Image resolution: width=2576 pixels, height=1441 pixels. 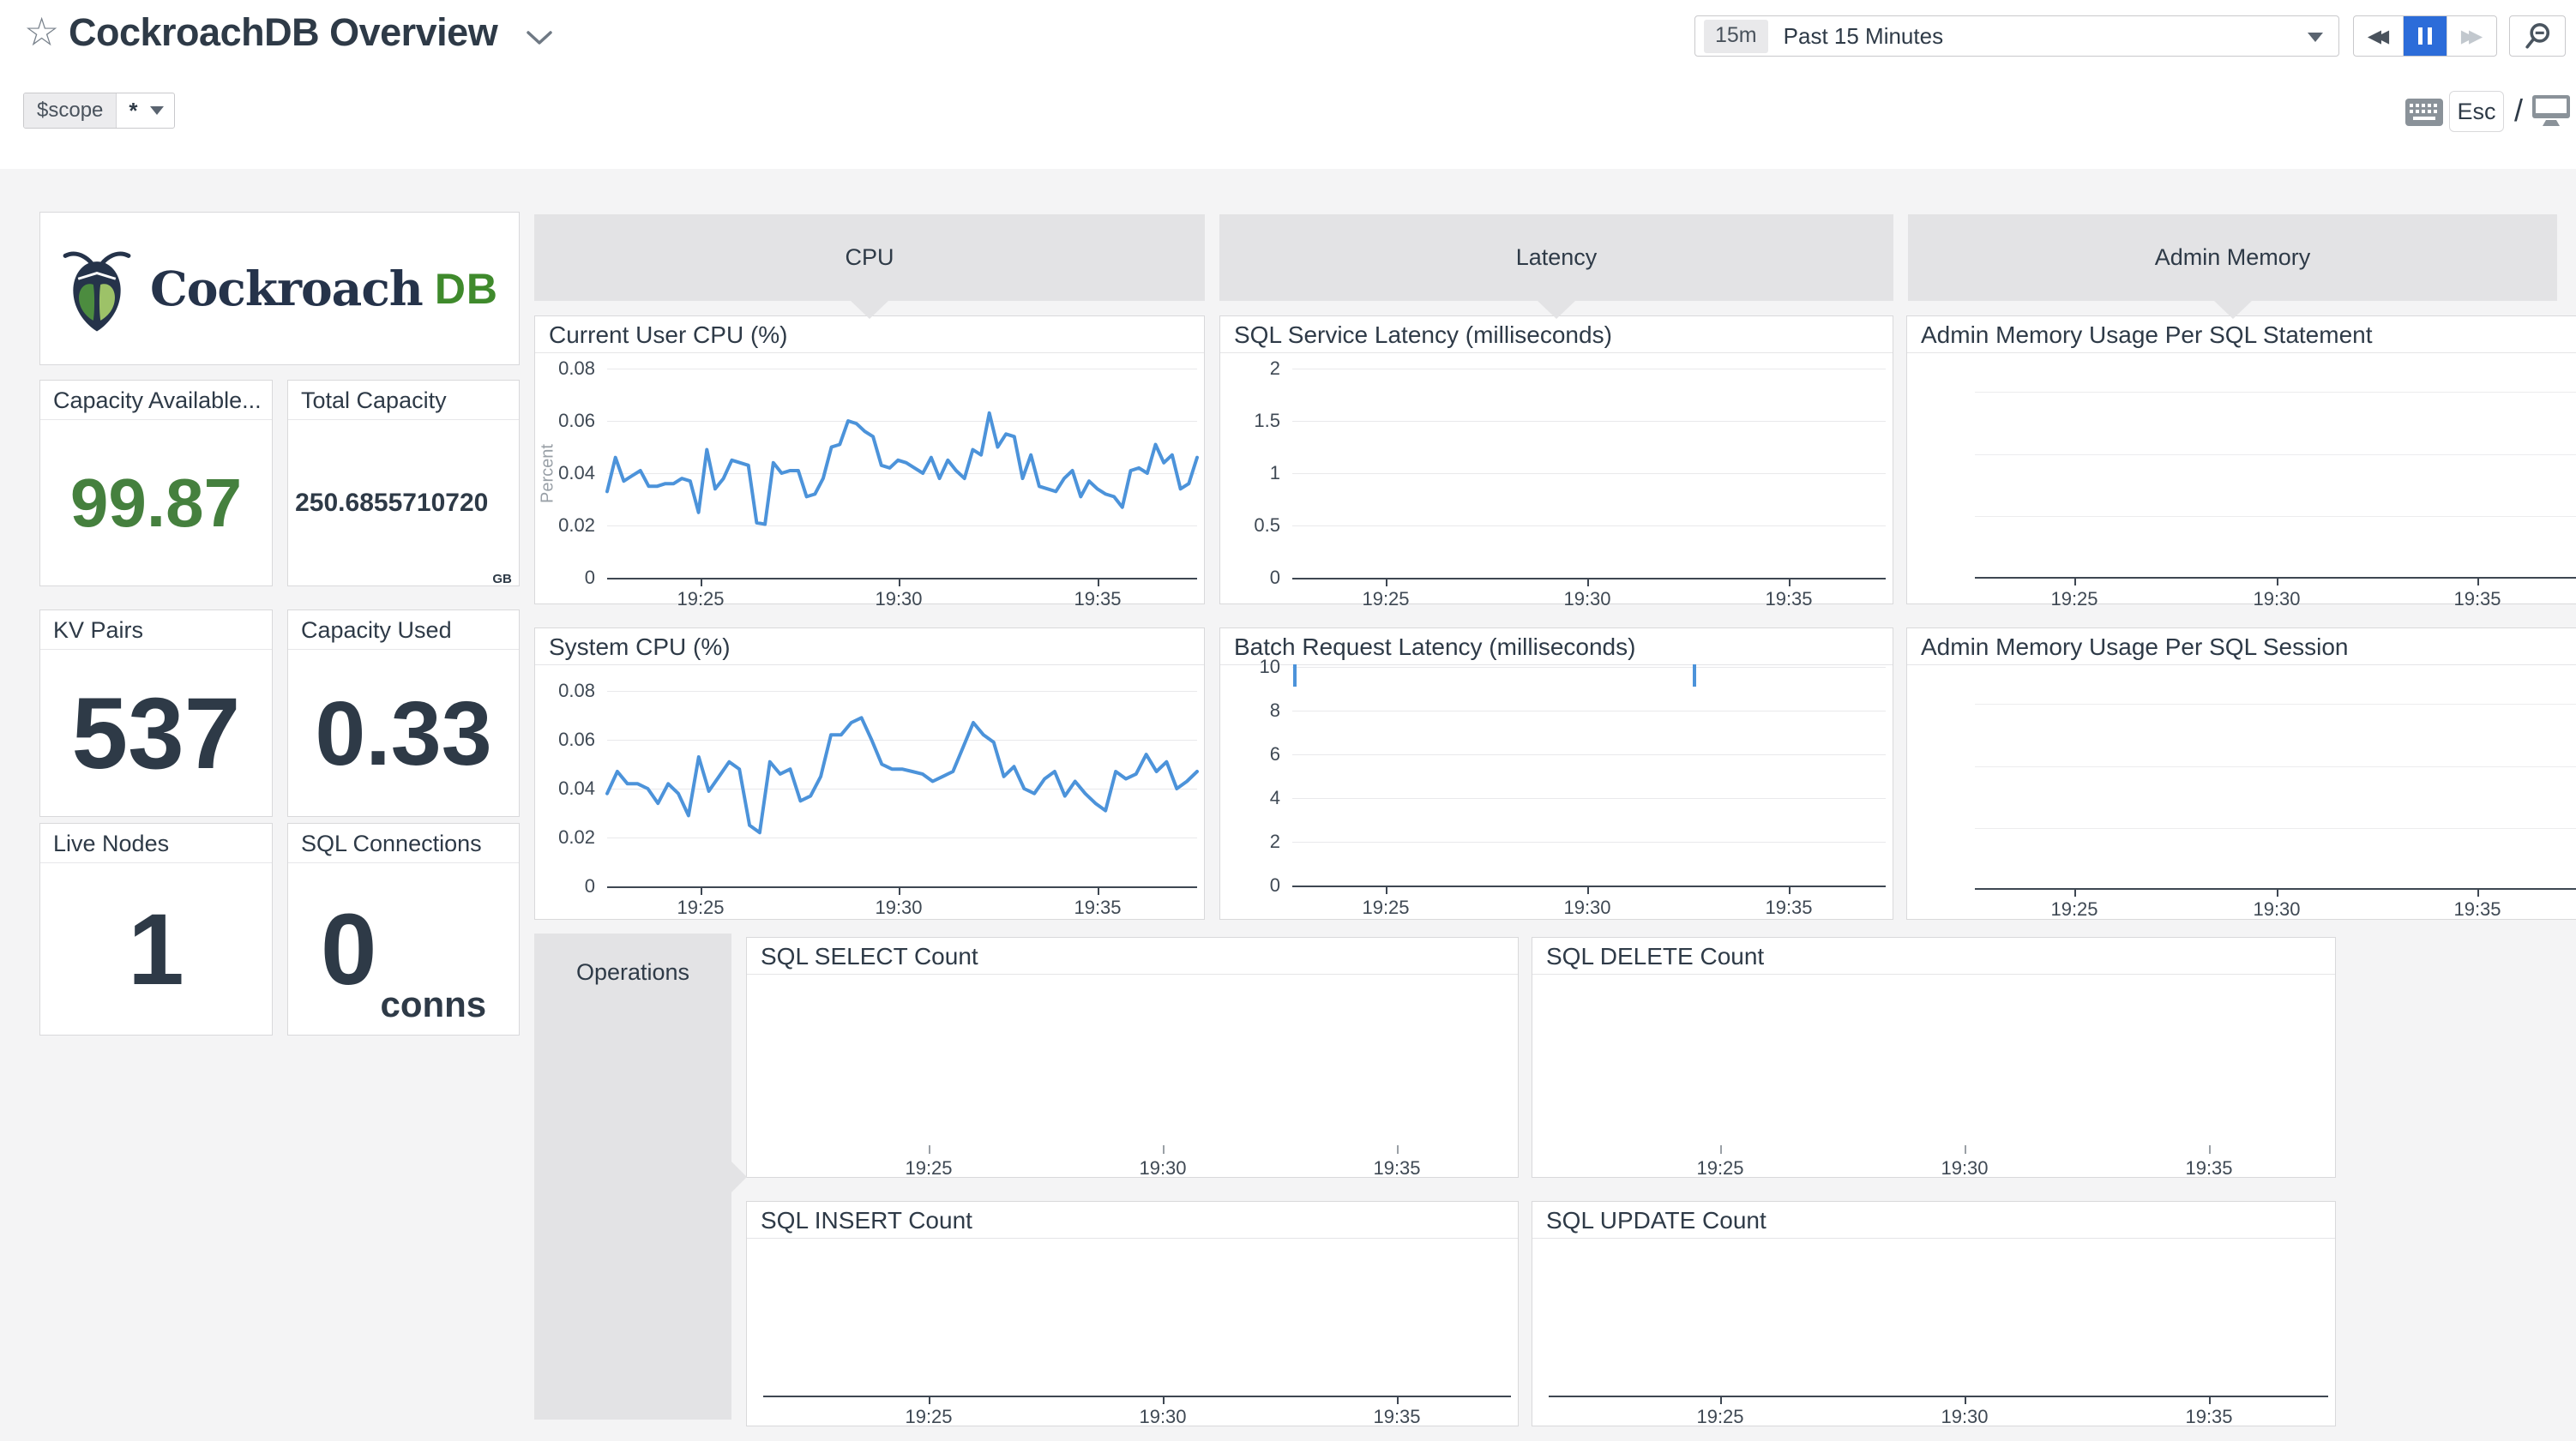 What do you see at coordinates (1274, 841) in the screenshot?
I see `chart-detail: 2` at bounding box center [1274, 841].